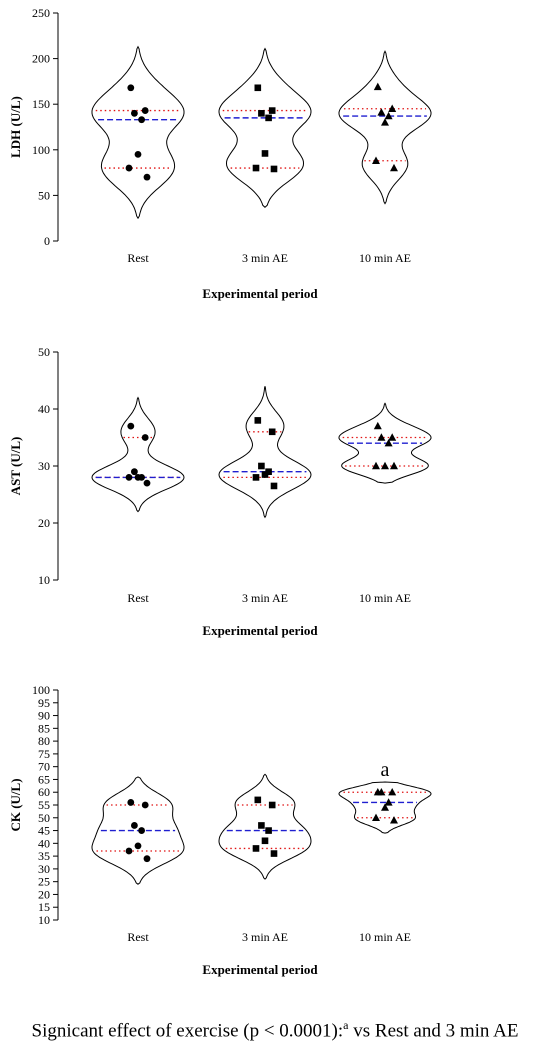 This screenshot has width=550, height=1055. What do you see at coordinates (44, 767) in the screenshot?
I see `y-tick-label: 70` at bounding box center [44, 767].